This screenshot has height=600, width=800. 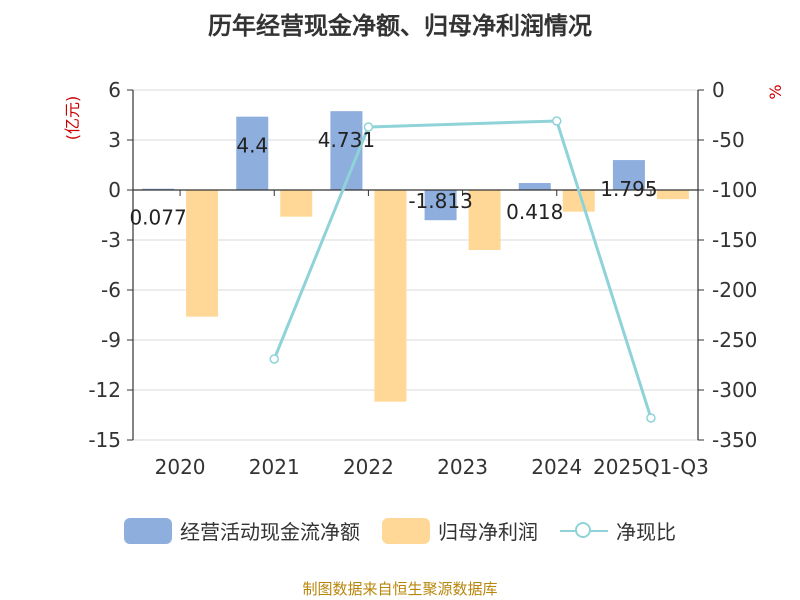 What do you see at coordinates (734, 340) in the screenshot?
I see `right-tick-label: -250` at bounding box center [734, 340].